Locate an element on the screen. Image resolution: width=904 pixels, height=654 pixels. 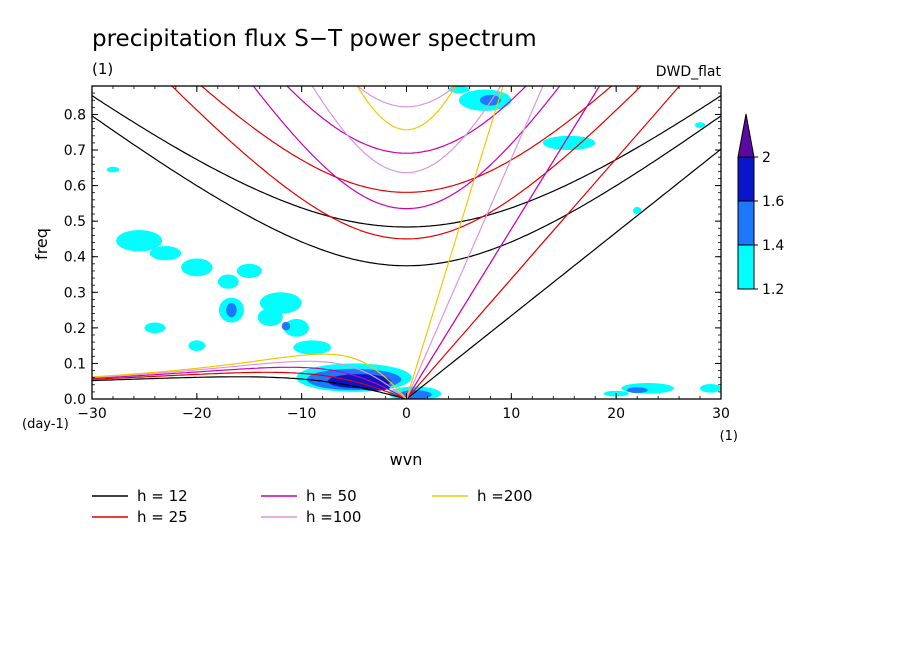
chart-title: precipitation flux S−T power spectrum is located at coordinates (314, 39).